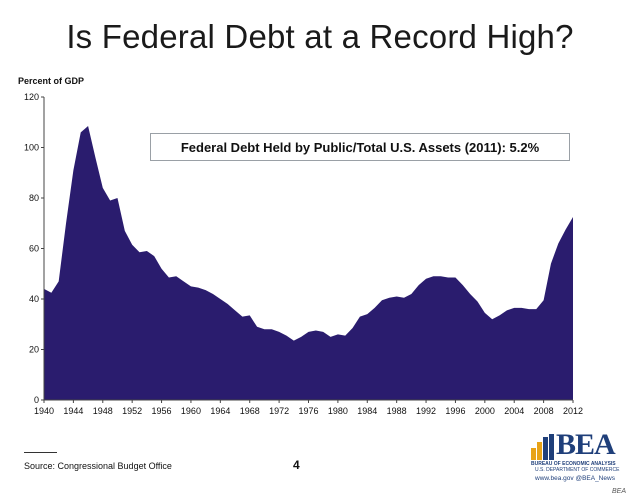 This screenshot has width=640, height=501. Describe the element at coordinates (98, 466) in the screenshot. I see `source-note: Source: Congressional Budget Office` at that location.